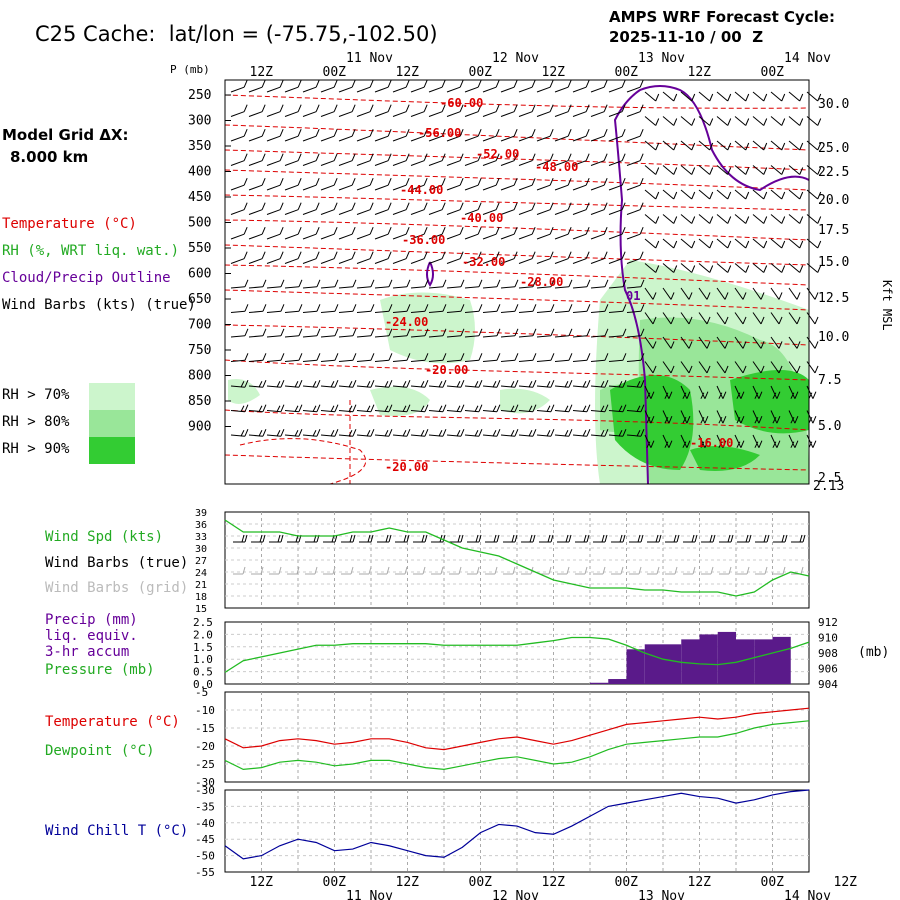 The height and width of the screenshot is (900, 900). I want to click on wind-ytick: 39, so click(201, 513).